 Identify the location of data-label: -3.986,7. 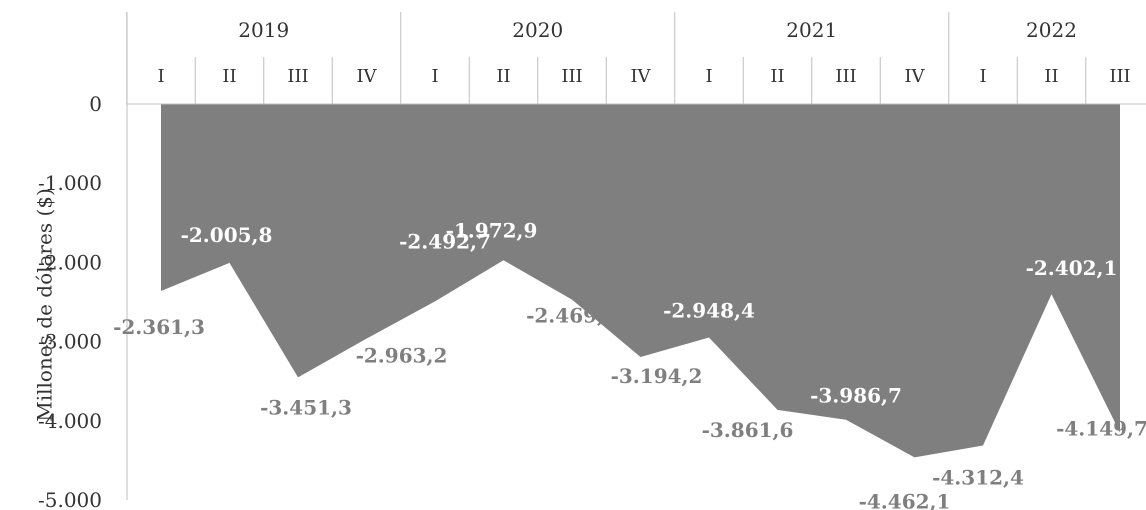
(856, 396).